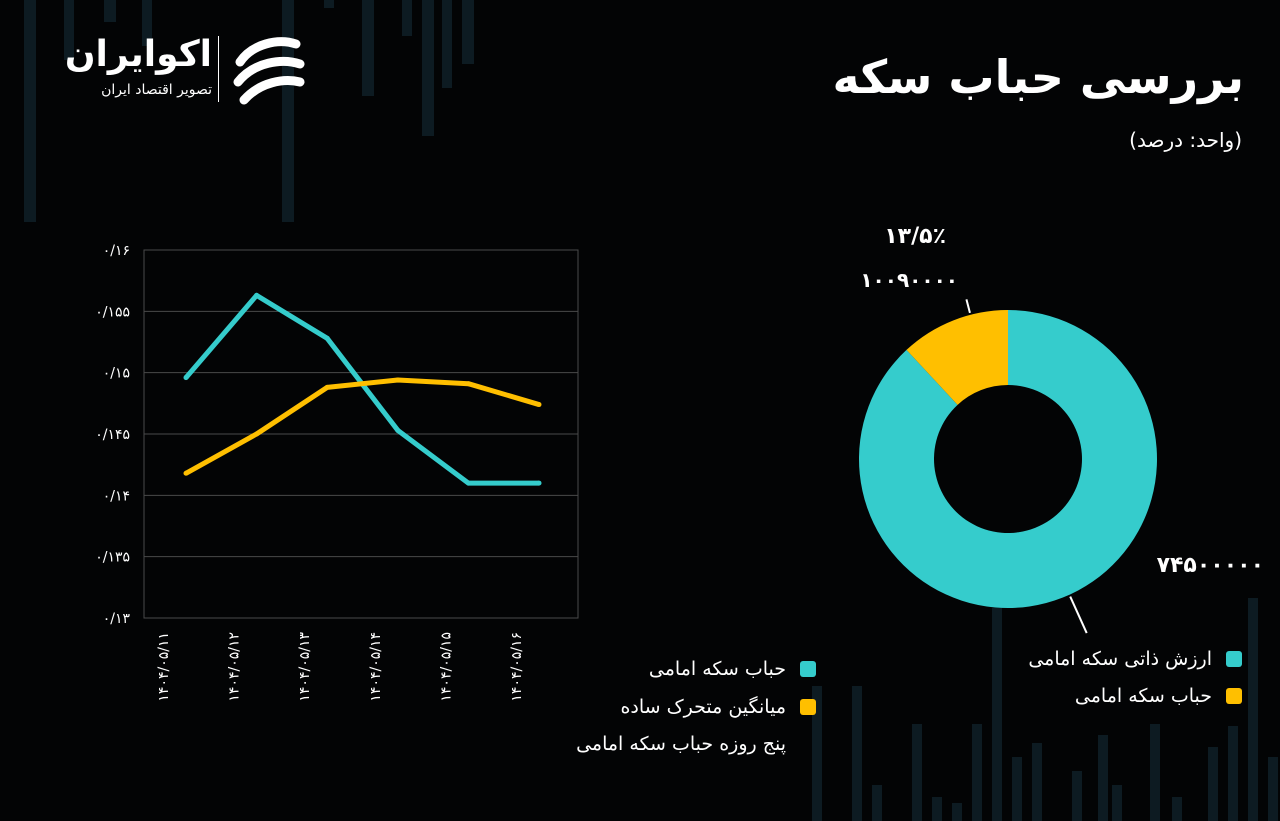  I want to click on brand-logo: اکوایران تصویر اقتصاد ایران, so click(179, 72).